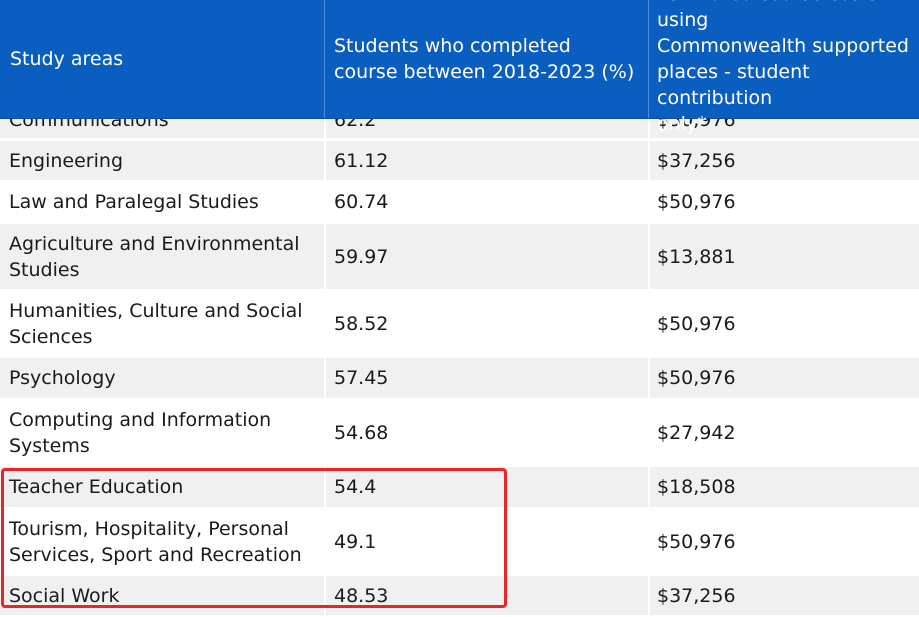  Describe the element at coordinates (64, 595) in the screenshot. I see `study-area-cell: Social Work` at that location.